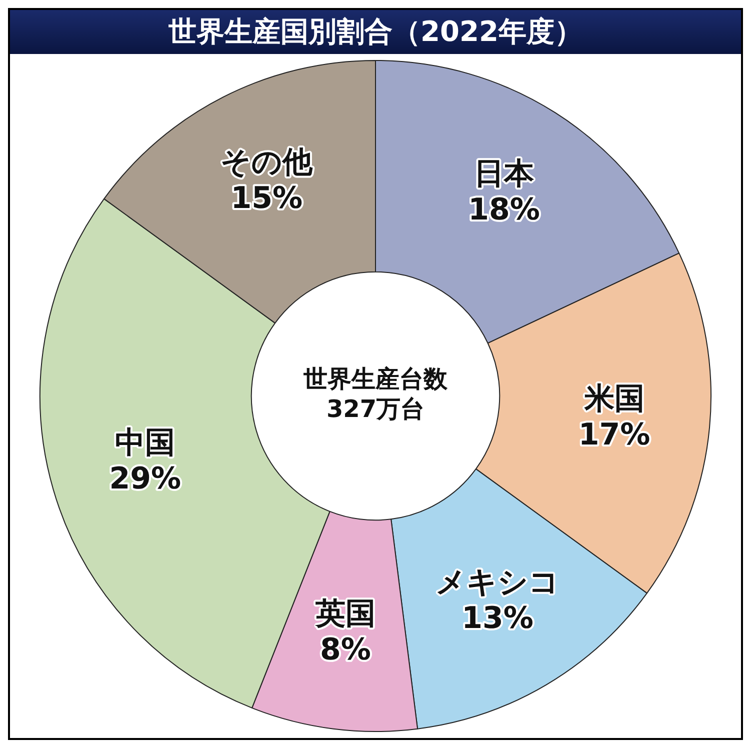  I want to click on slice-label: 中国, so click(145, 443).